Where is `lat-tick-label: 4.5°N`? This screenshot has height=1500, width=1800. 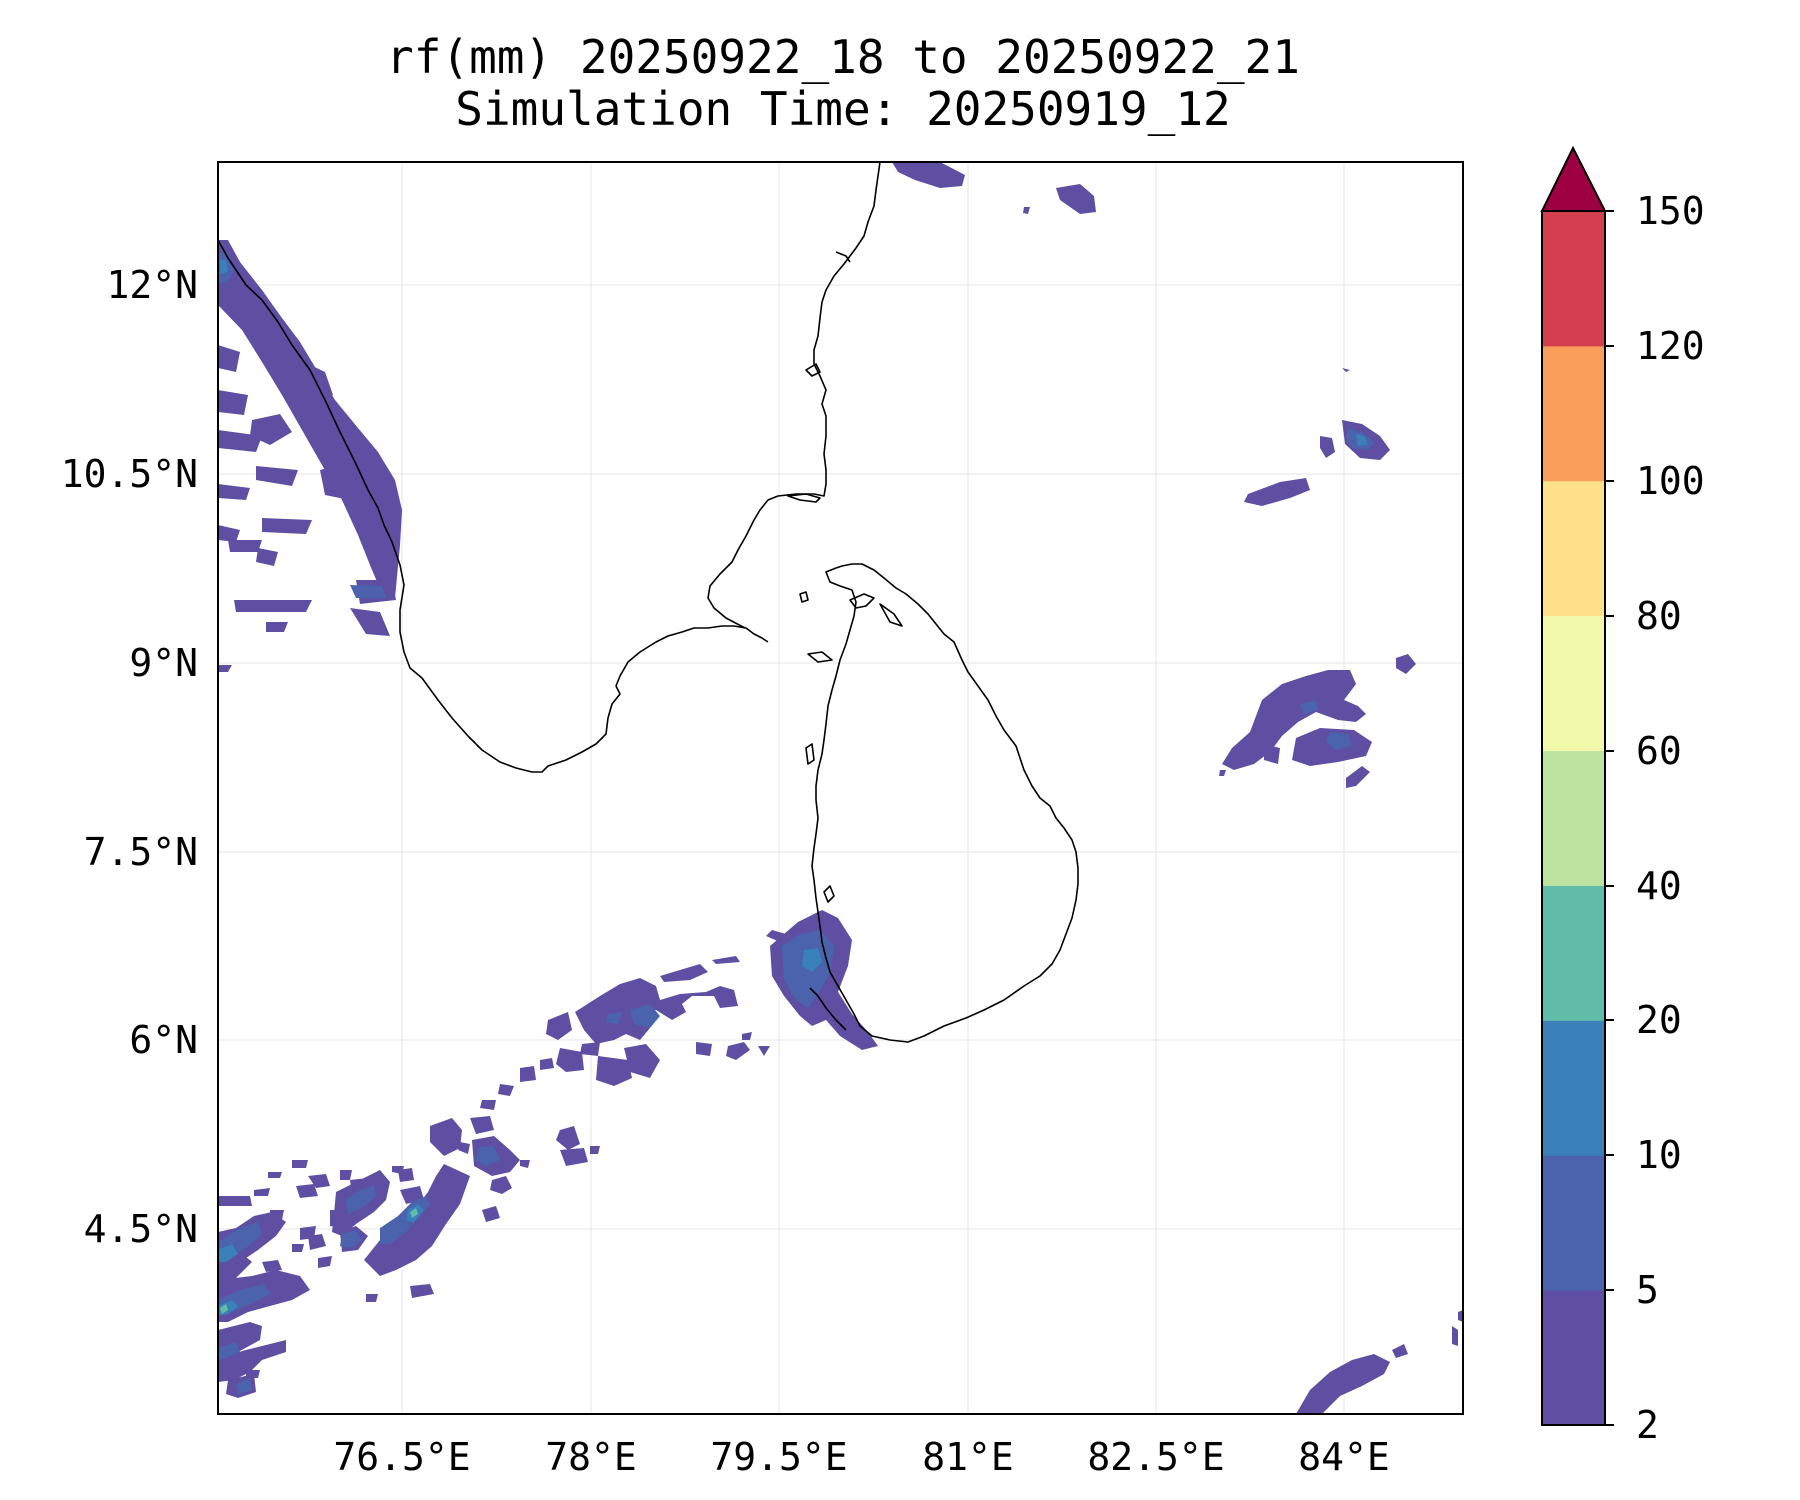
lat-tick-label: 4.5°N is located at coordinates (141, 1229).